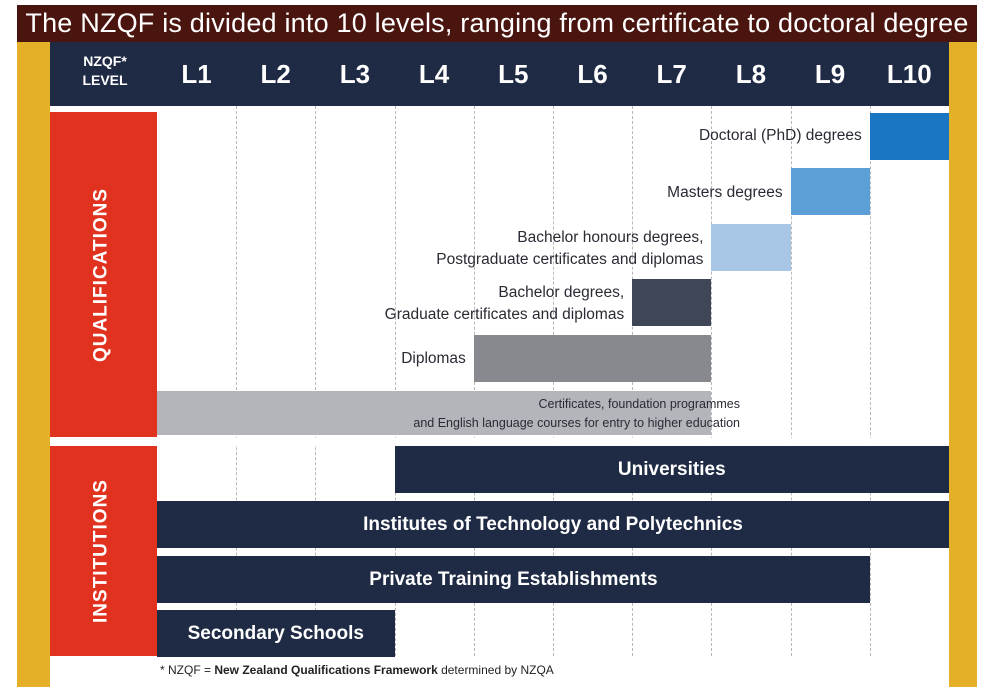 Image resolution: width=990 pixels, height=700 pixels. I want to click on qualification-label: Diplomas, so click(433, 359).